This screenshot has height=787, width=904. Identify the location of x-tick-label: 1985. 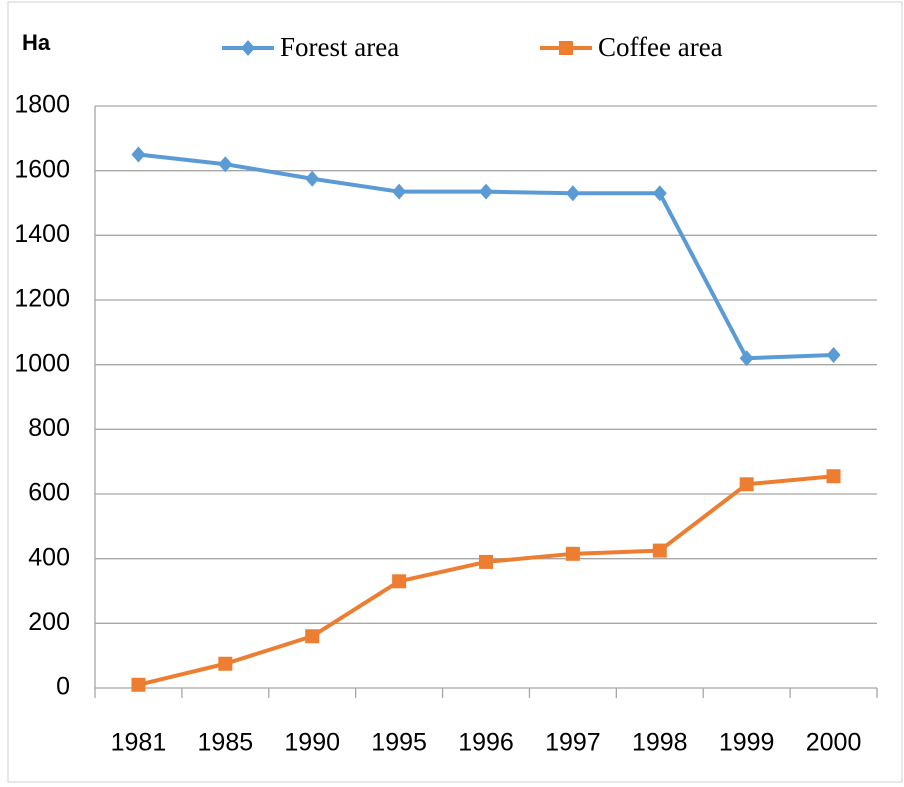
(226, 743).